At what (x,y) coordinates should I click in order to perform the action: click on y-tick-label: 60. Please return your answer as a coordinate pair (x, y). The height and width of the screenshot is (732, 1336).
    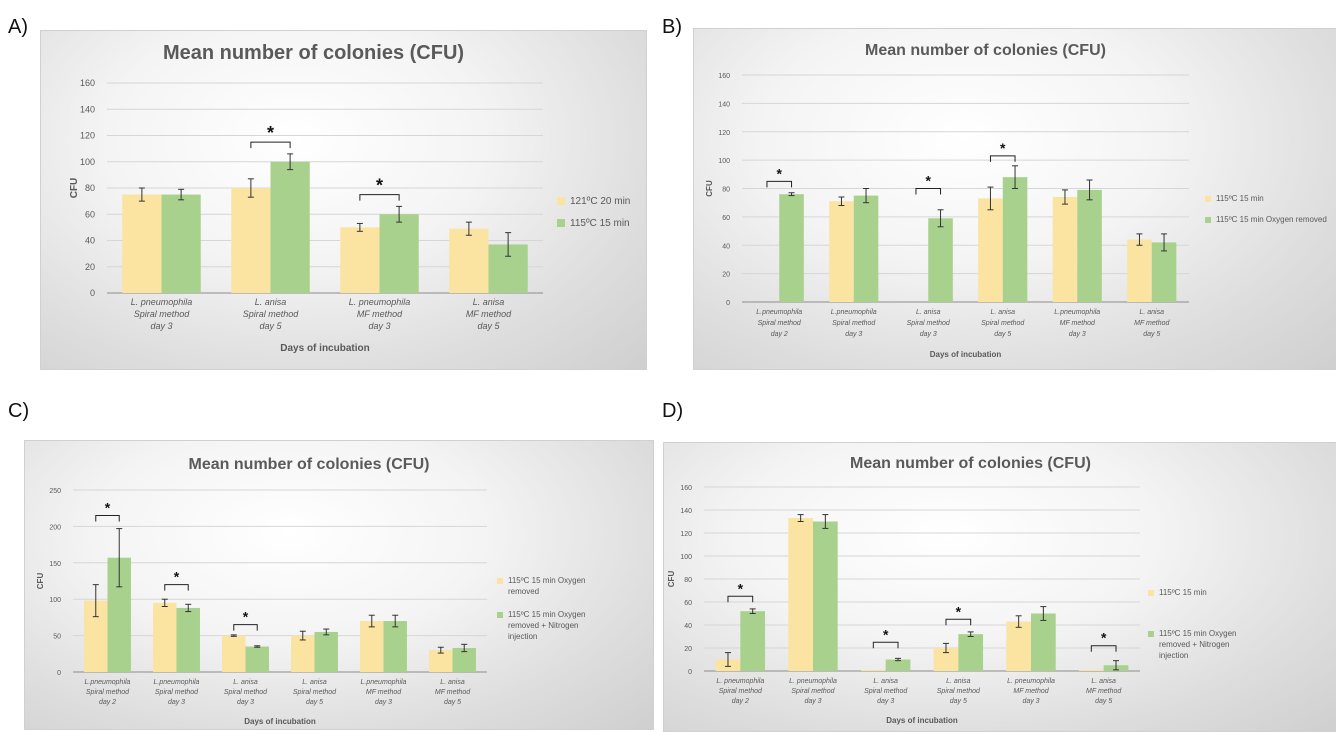
    Looking at the image, I should click on (726, 218).